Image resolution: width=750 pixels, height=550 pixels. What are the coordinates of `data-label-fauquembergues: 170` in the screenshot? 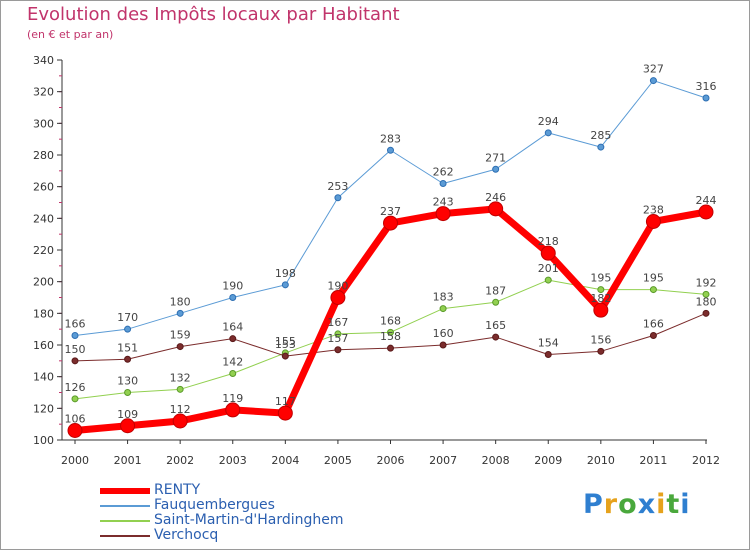 It's located at (127, 317).